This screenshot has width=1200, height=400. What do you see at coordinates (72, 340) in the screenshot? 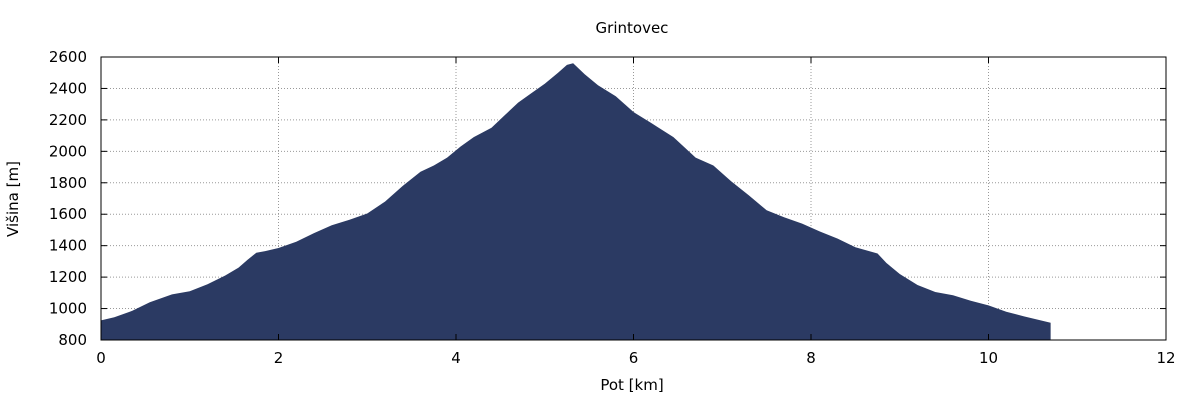
I see `y-tick-label: 800` at bounding box center [72, 340].